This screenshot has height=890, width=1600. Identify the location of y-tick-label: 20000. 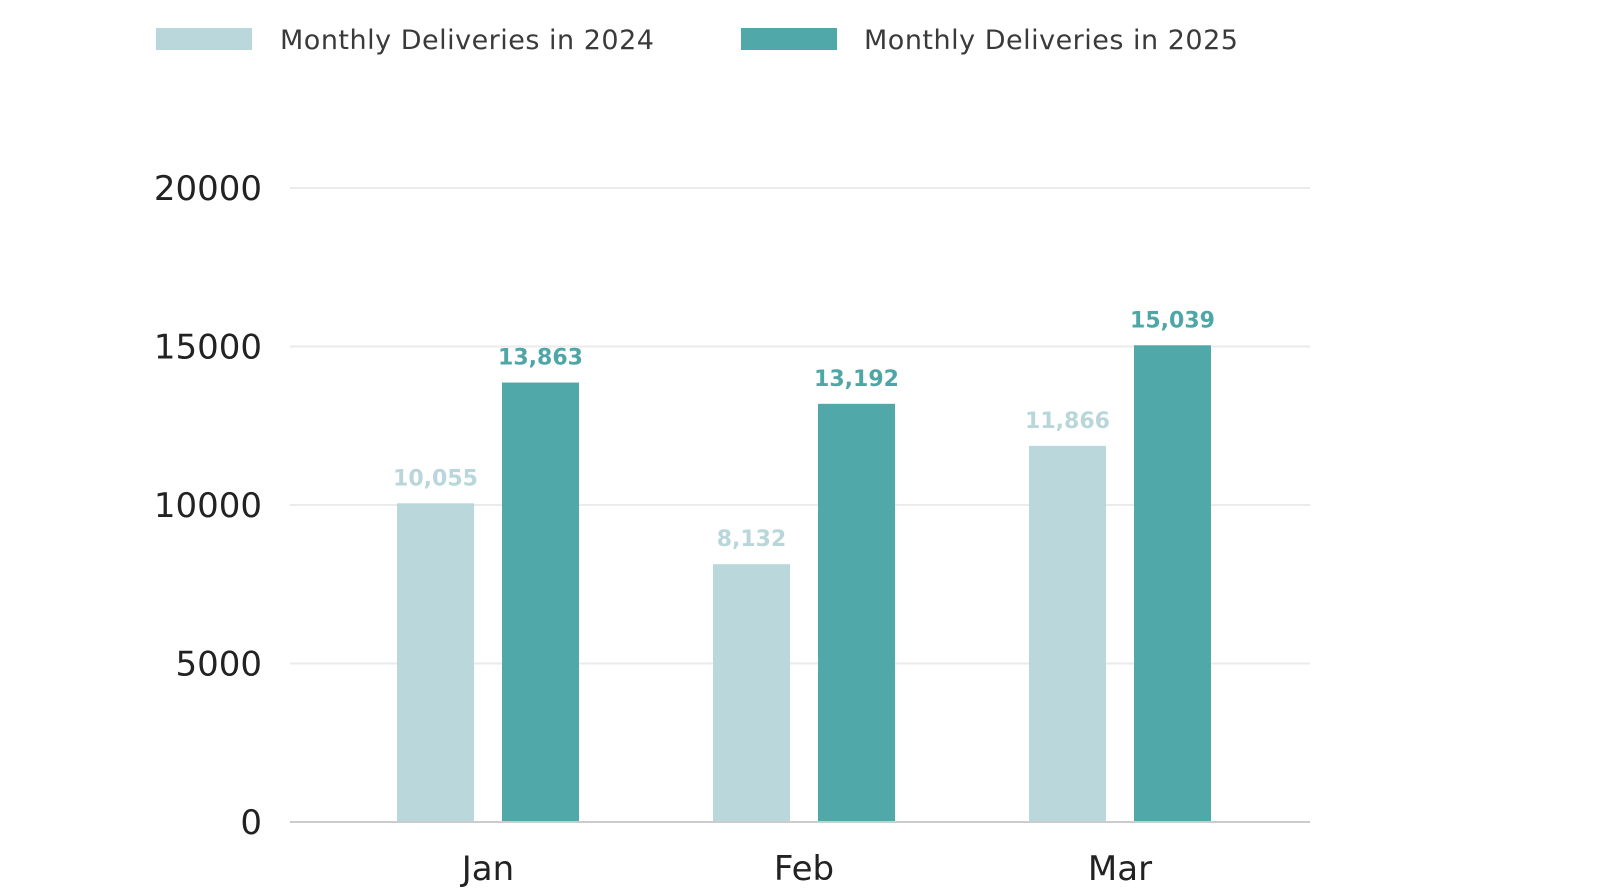
(208, 189).